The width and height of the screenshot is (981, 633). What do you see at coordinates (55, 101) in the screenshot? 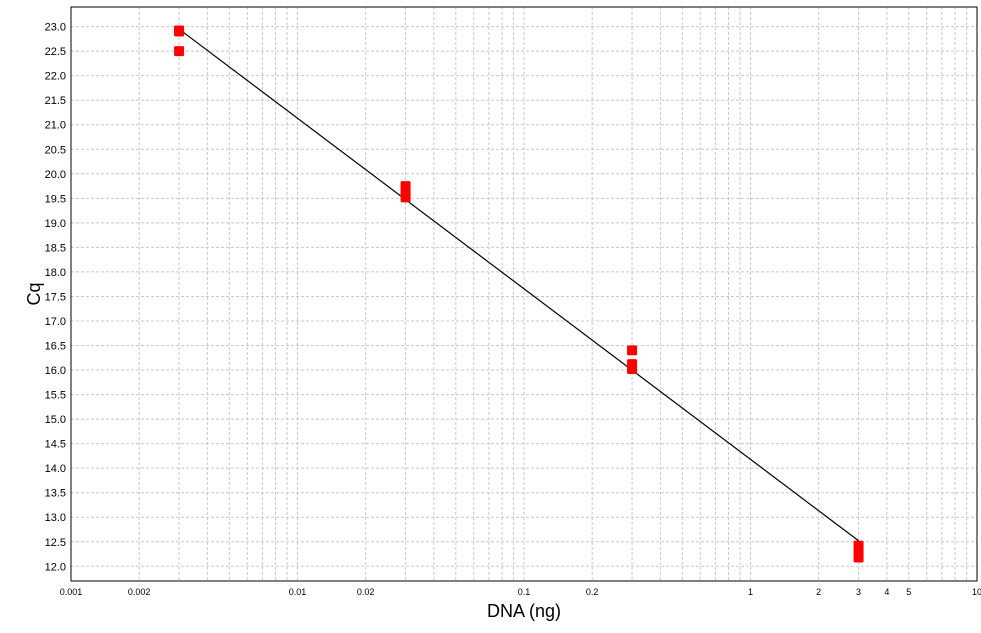
I see `y-tick-label: 21.5` at bounding box center [55, 101].